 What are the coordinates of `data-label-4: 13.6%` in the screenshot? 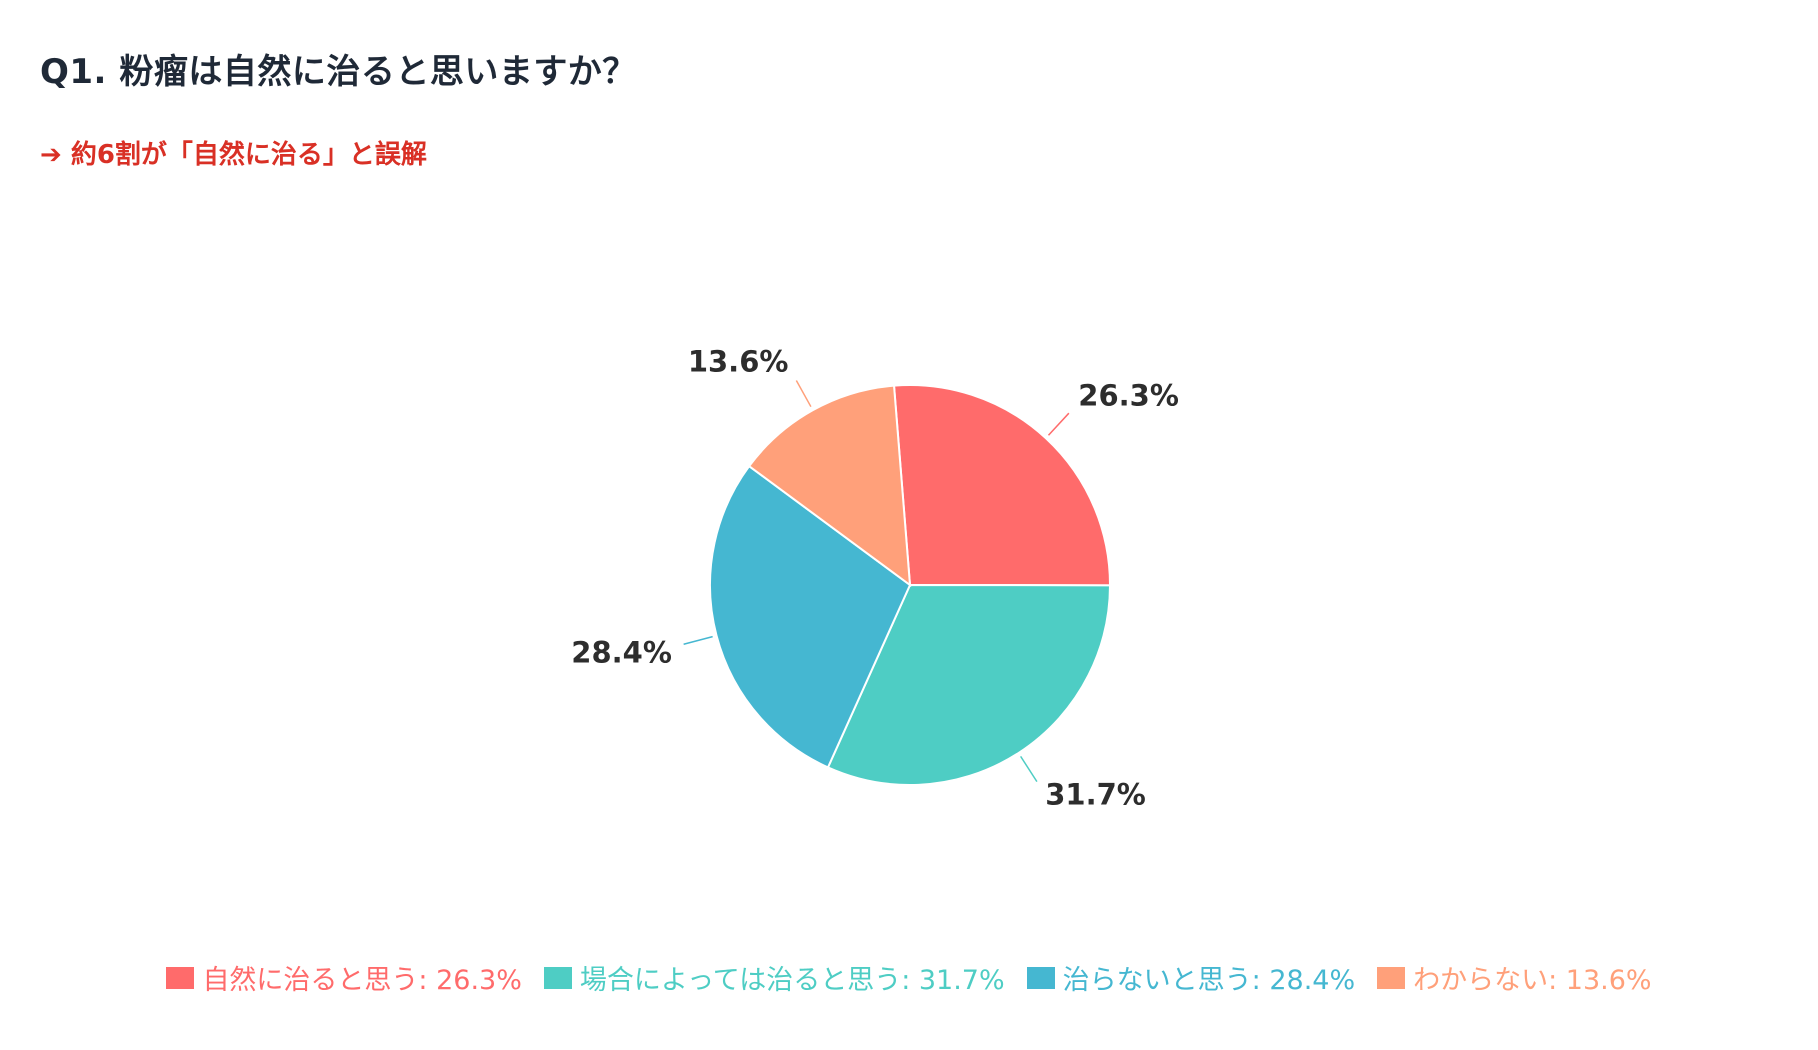 It's located at (738, 361).